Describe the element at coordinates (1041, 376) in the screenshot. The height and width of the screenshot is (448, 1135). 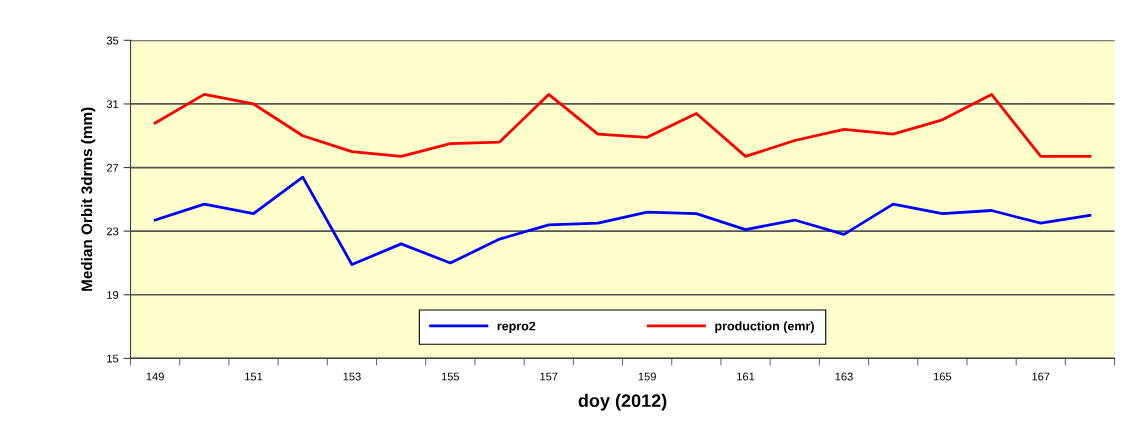
I see `x-tick-label: 167` at that location.